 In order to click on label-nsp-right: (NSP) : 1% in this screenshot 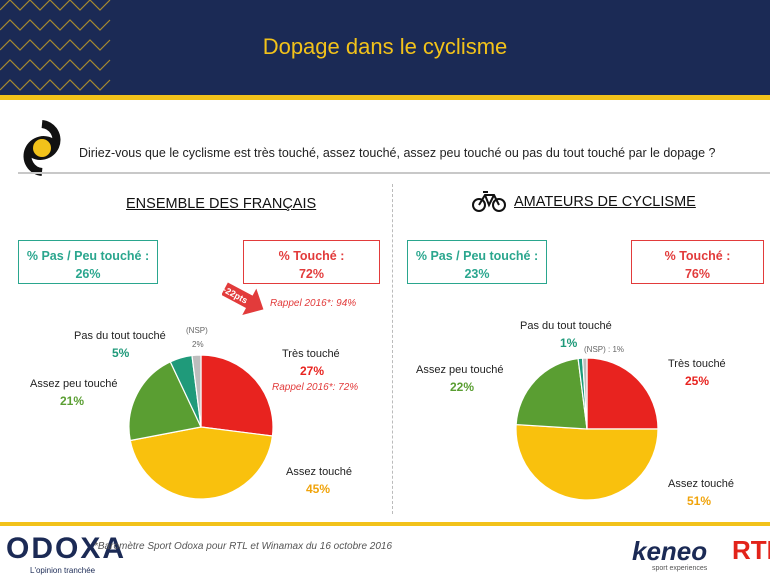, I will do `click(604, 349)`.